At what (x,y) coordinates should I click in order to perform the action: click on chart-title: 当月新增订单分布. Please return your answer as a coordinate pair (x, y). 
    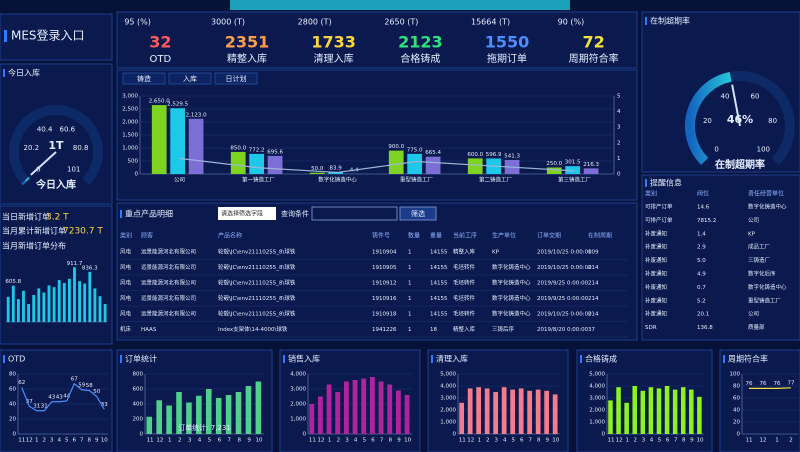
    Looking at the image, I should click on (34, 246).